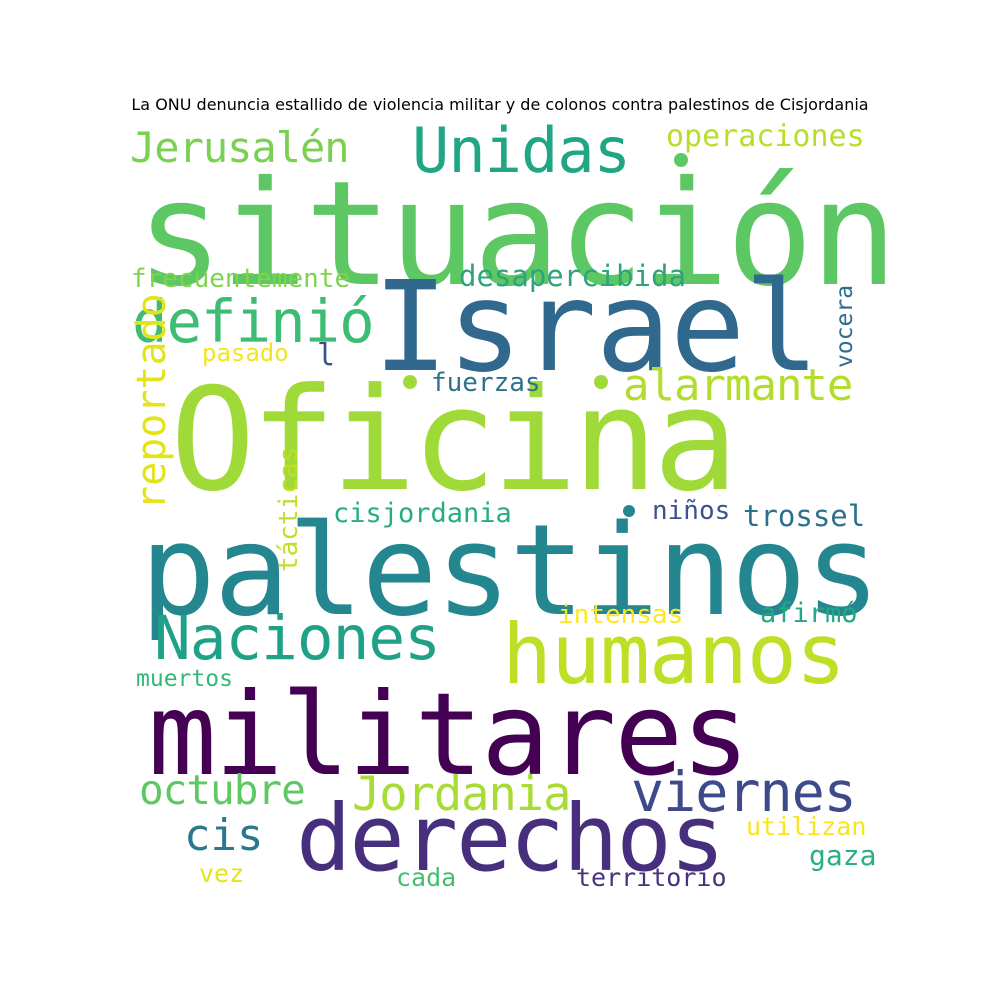 The height and width of the screenshot is (1000, 1000). What do you see at coordinates (809, 613) in the screenshot?
I see `word-afirmo: afirmó` at bounding box center [809, 613].